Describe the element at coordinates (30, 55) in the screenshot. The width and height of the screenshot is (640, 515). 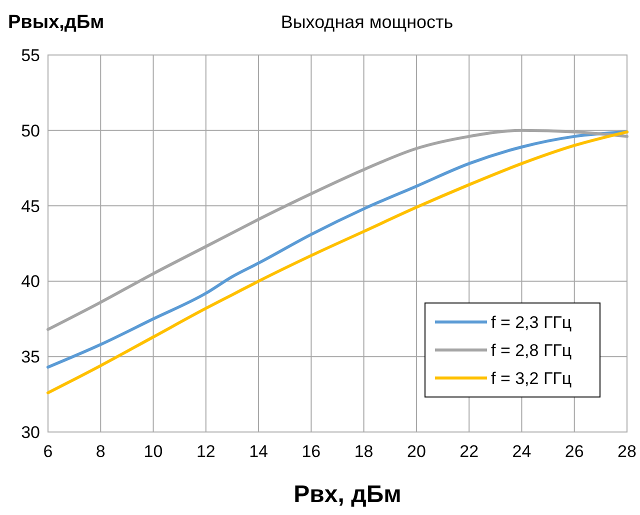
I see `y-tick-label: 55` at that location.